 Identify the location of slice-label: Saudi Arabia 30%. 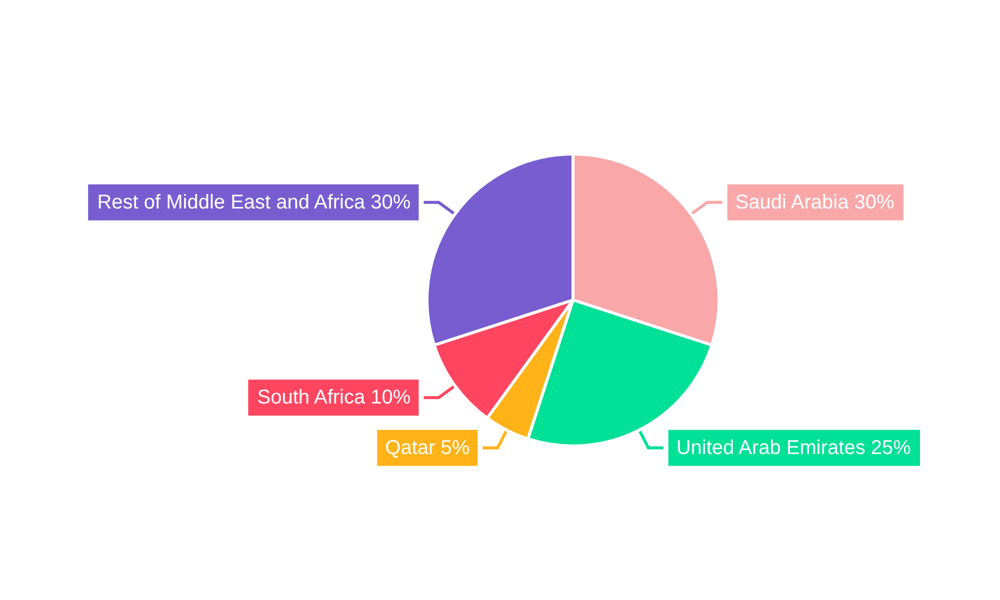
(815, 202).